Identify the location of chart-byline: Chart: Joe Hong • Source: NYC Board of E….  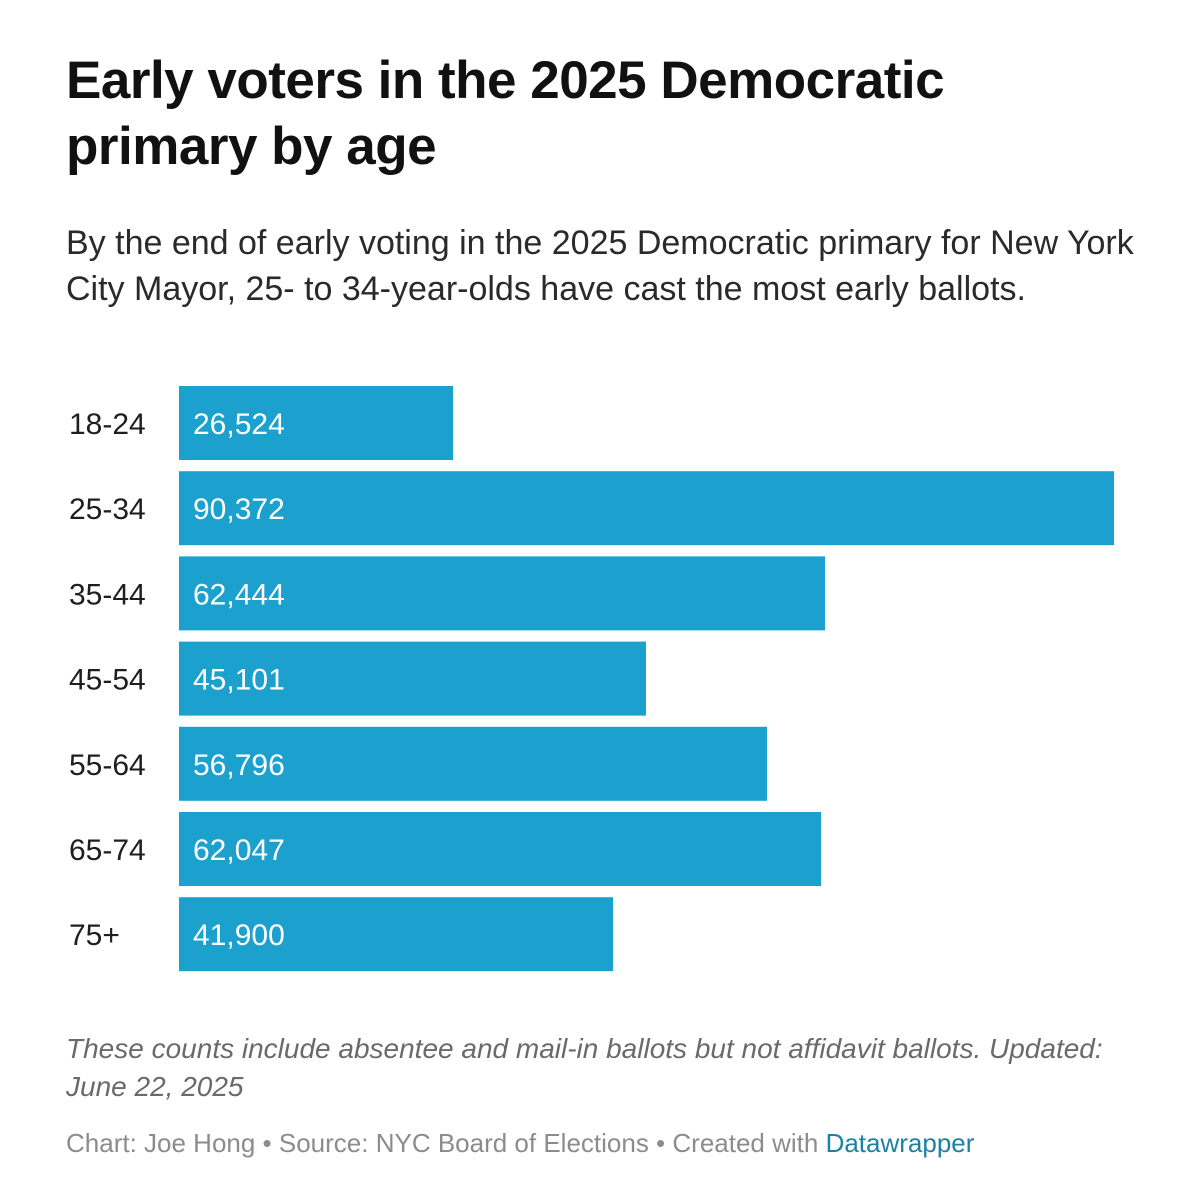
(616, 1143).